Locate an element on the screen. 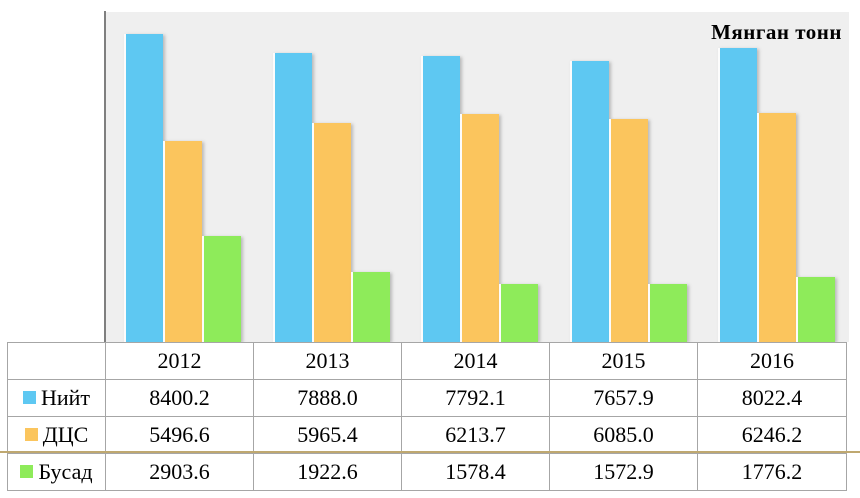 The width and height of the screenshot is (860, 498). value-cell: 8400.2 is located at coordinates (179, 398).